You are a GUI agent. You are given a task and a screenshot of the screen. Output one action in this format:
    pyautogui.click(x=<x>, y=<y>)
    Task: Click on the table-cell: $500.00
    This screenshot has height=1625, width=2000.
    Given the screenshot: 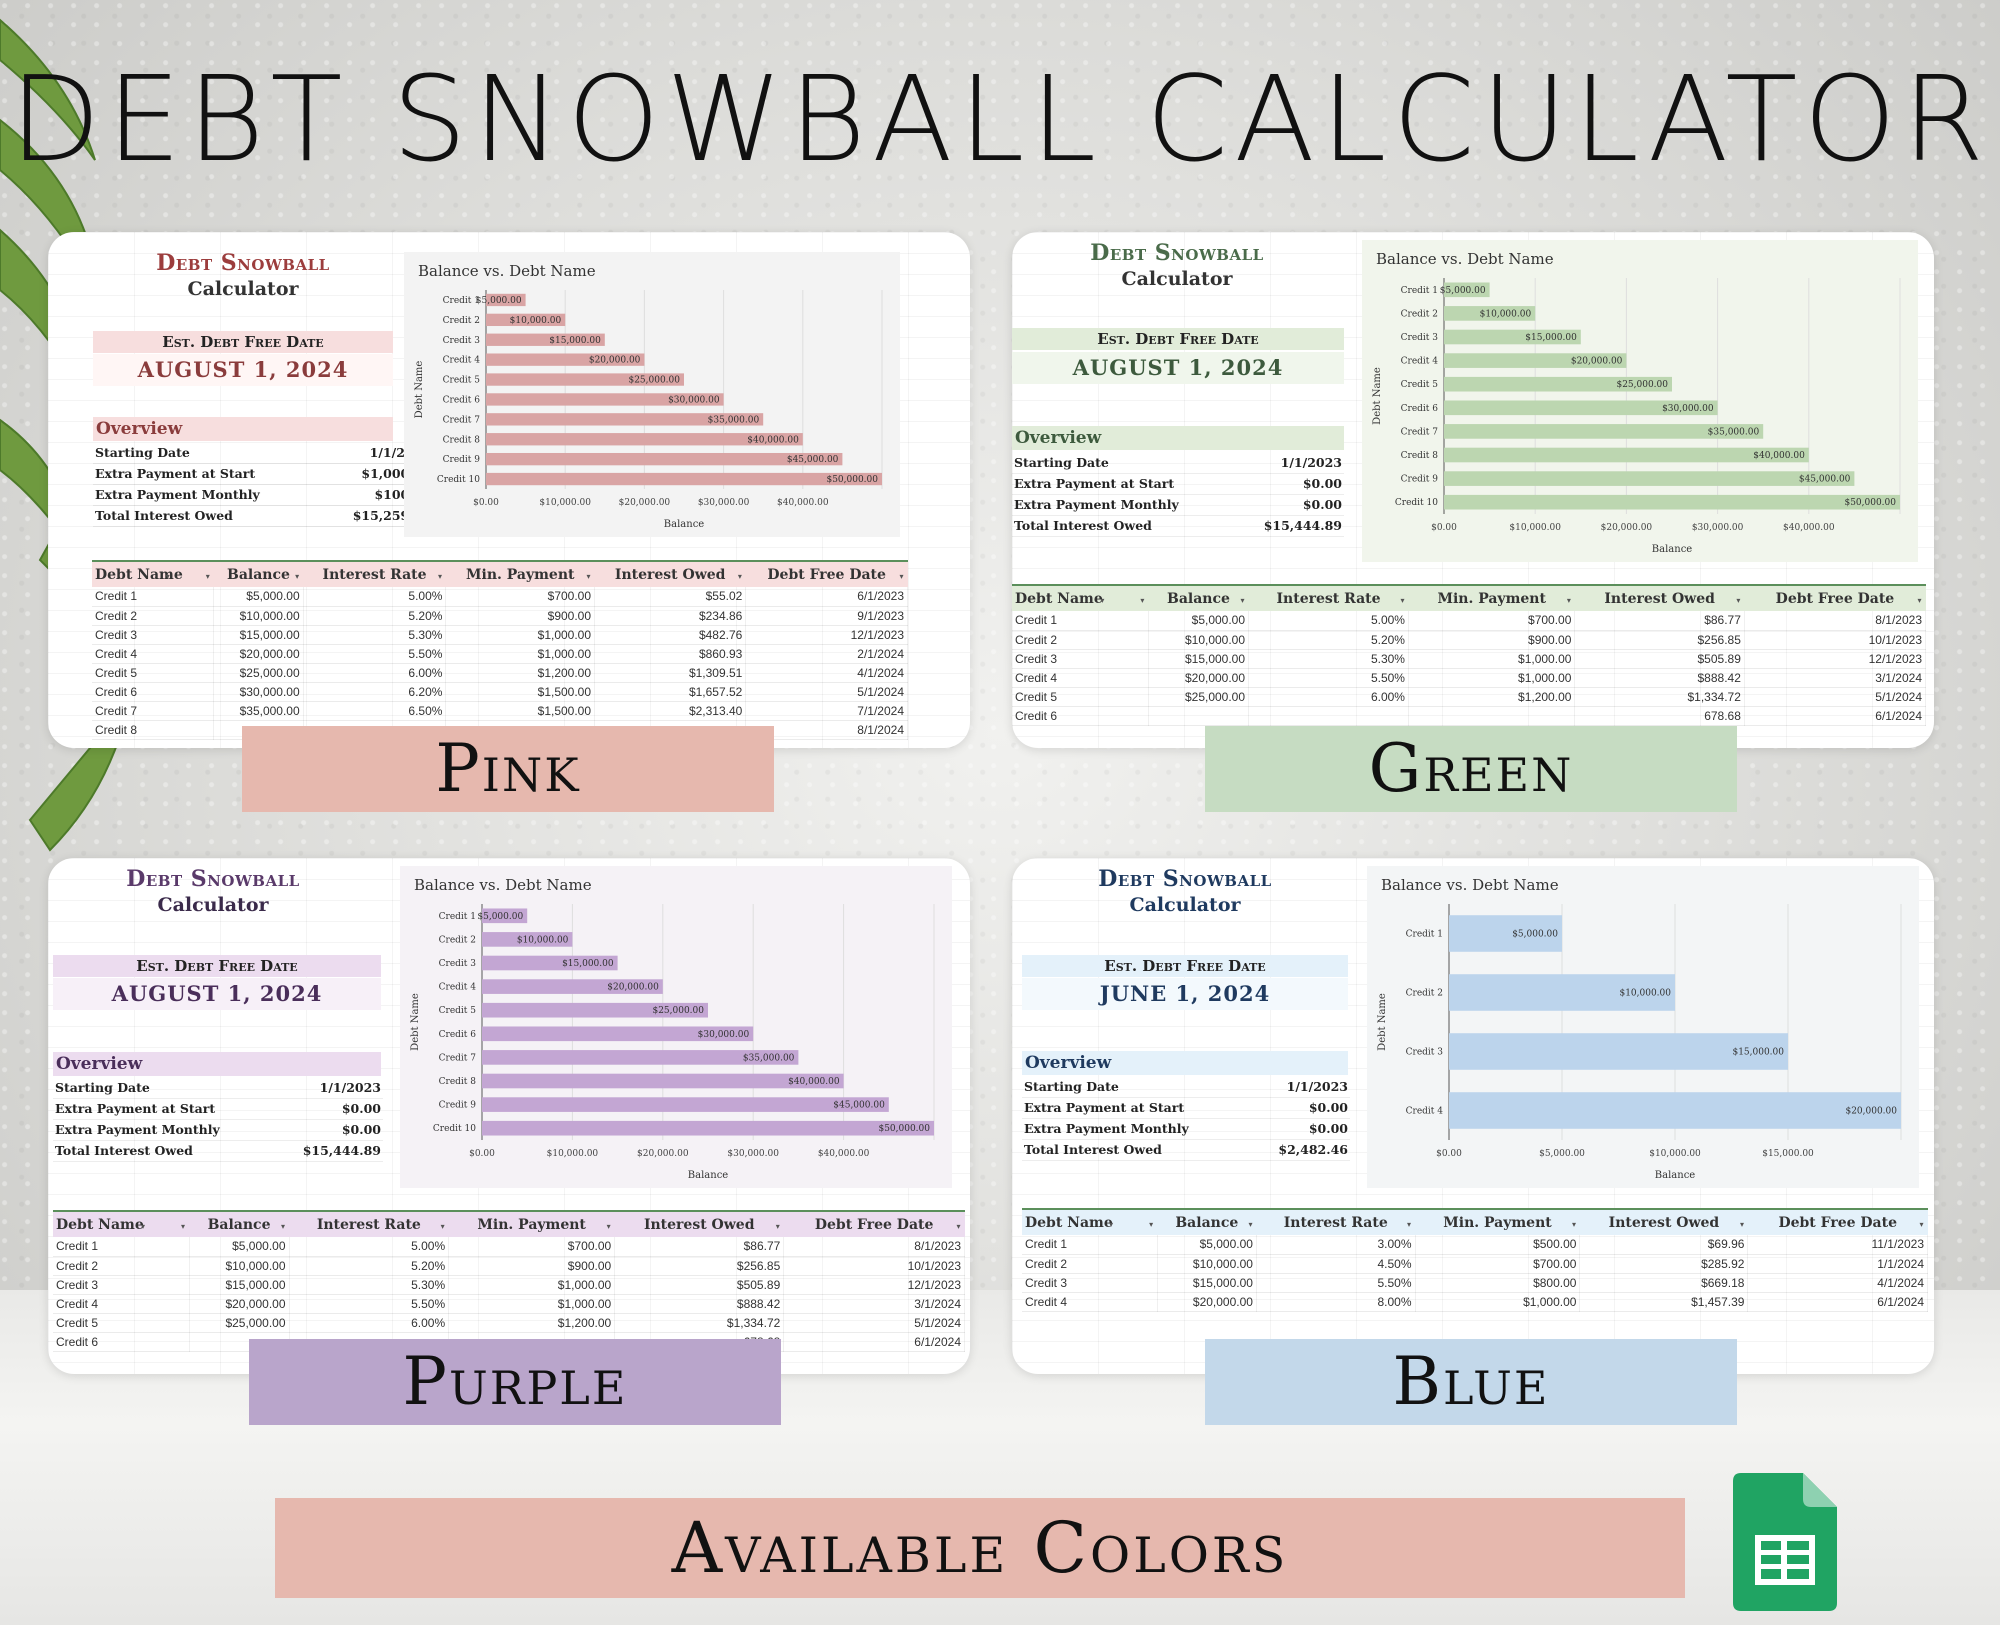 What is the action you would take?
    pyautogui.click(x=1498, y=1245)
    